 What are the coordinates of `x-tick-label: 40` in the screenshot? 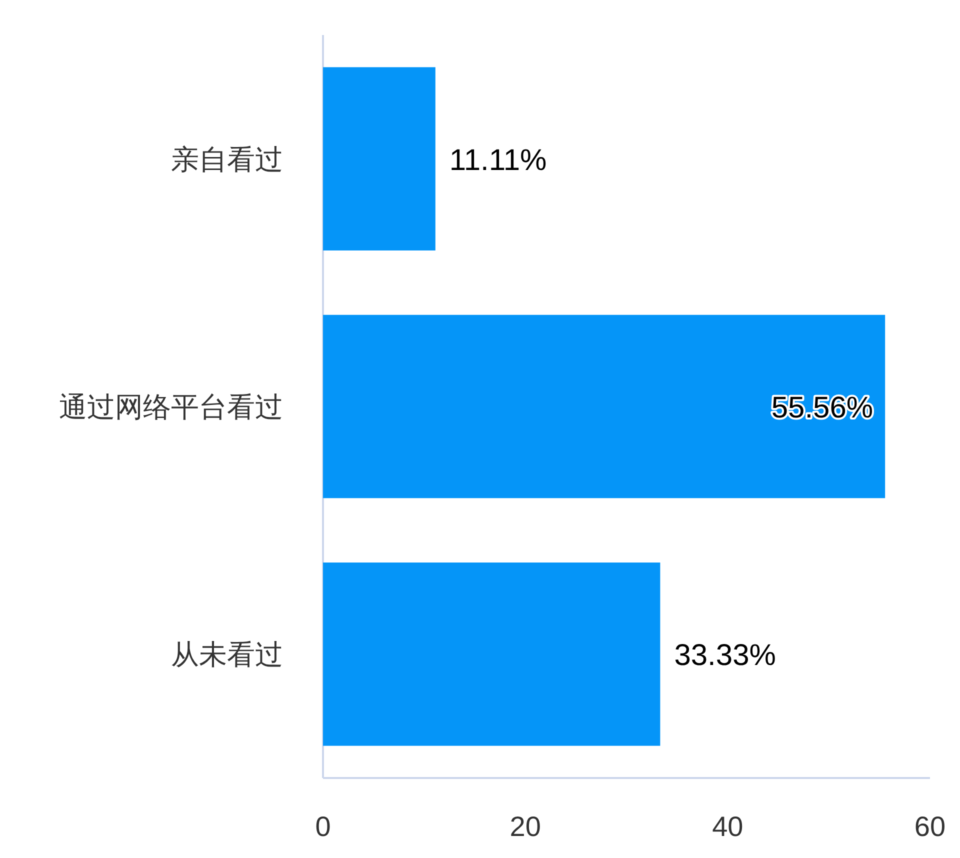 It's located at (728, 826).